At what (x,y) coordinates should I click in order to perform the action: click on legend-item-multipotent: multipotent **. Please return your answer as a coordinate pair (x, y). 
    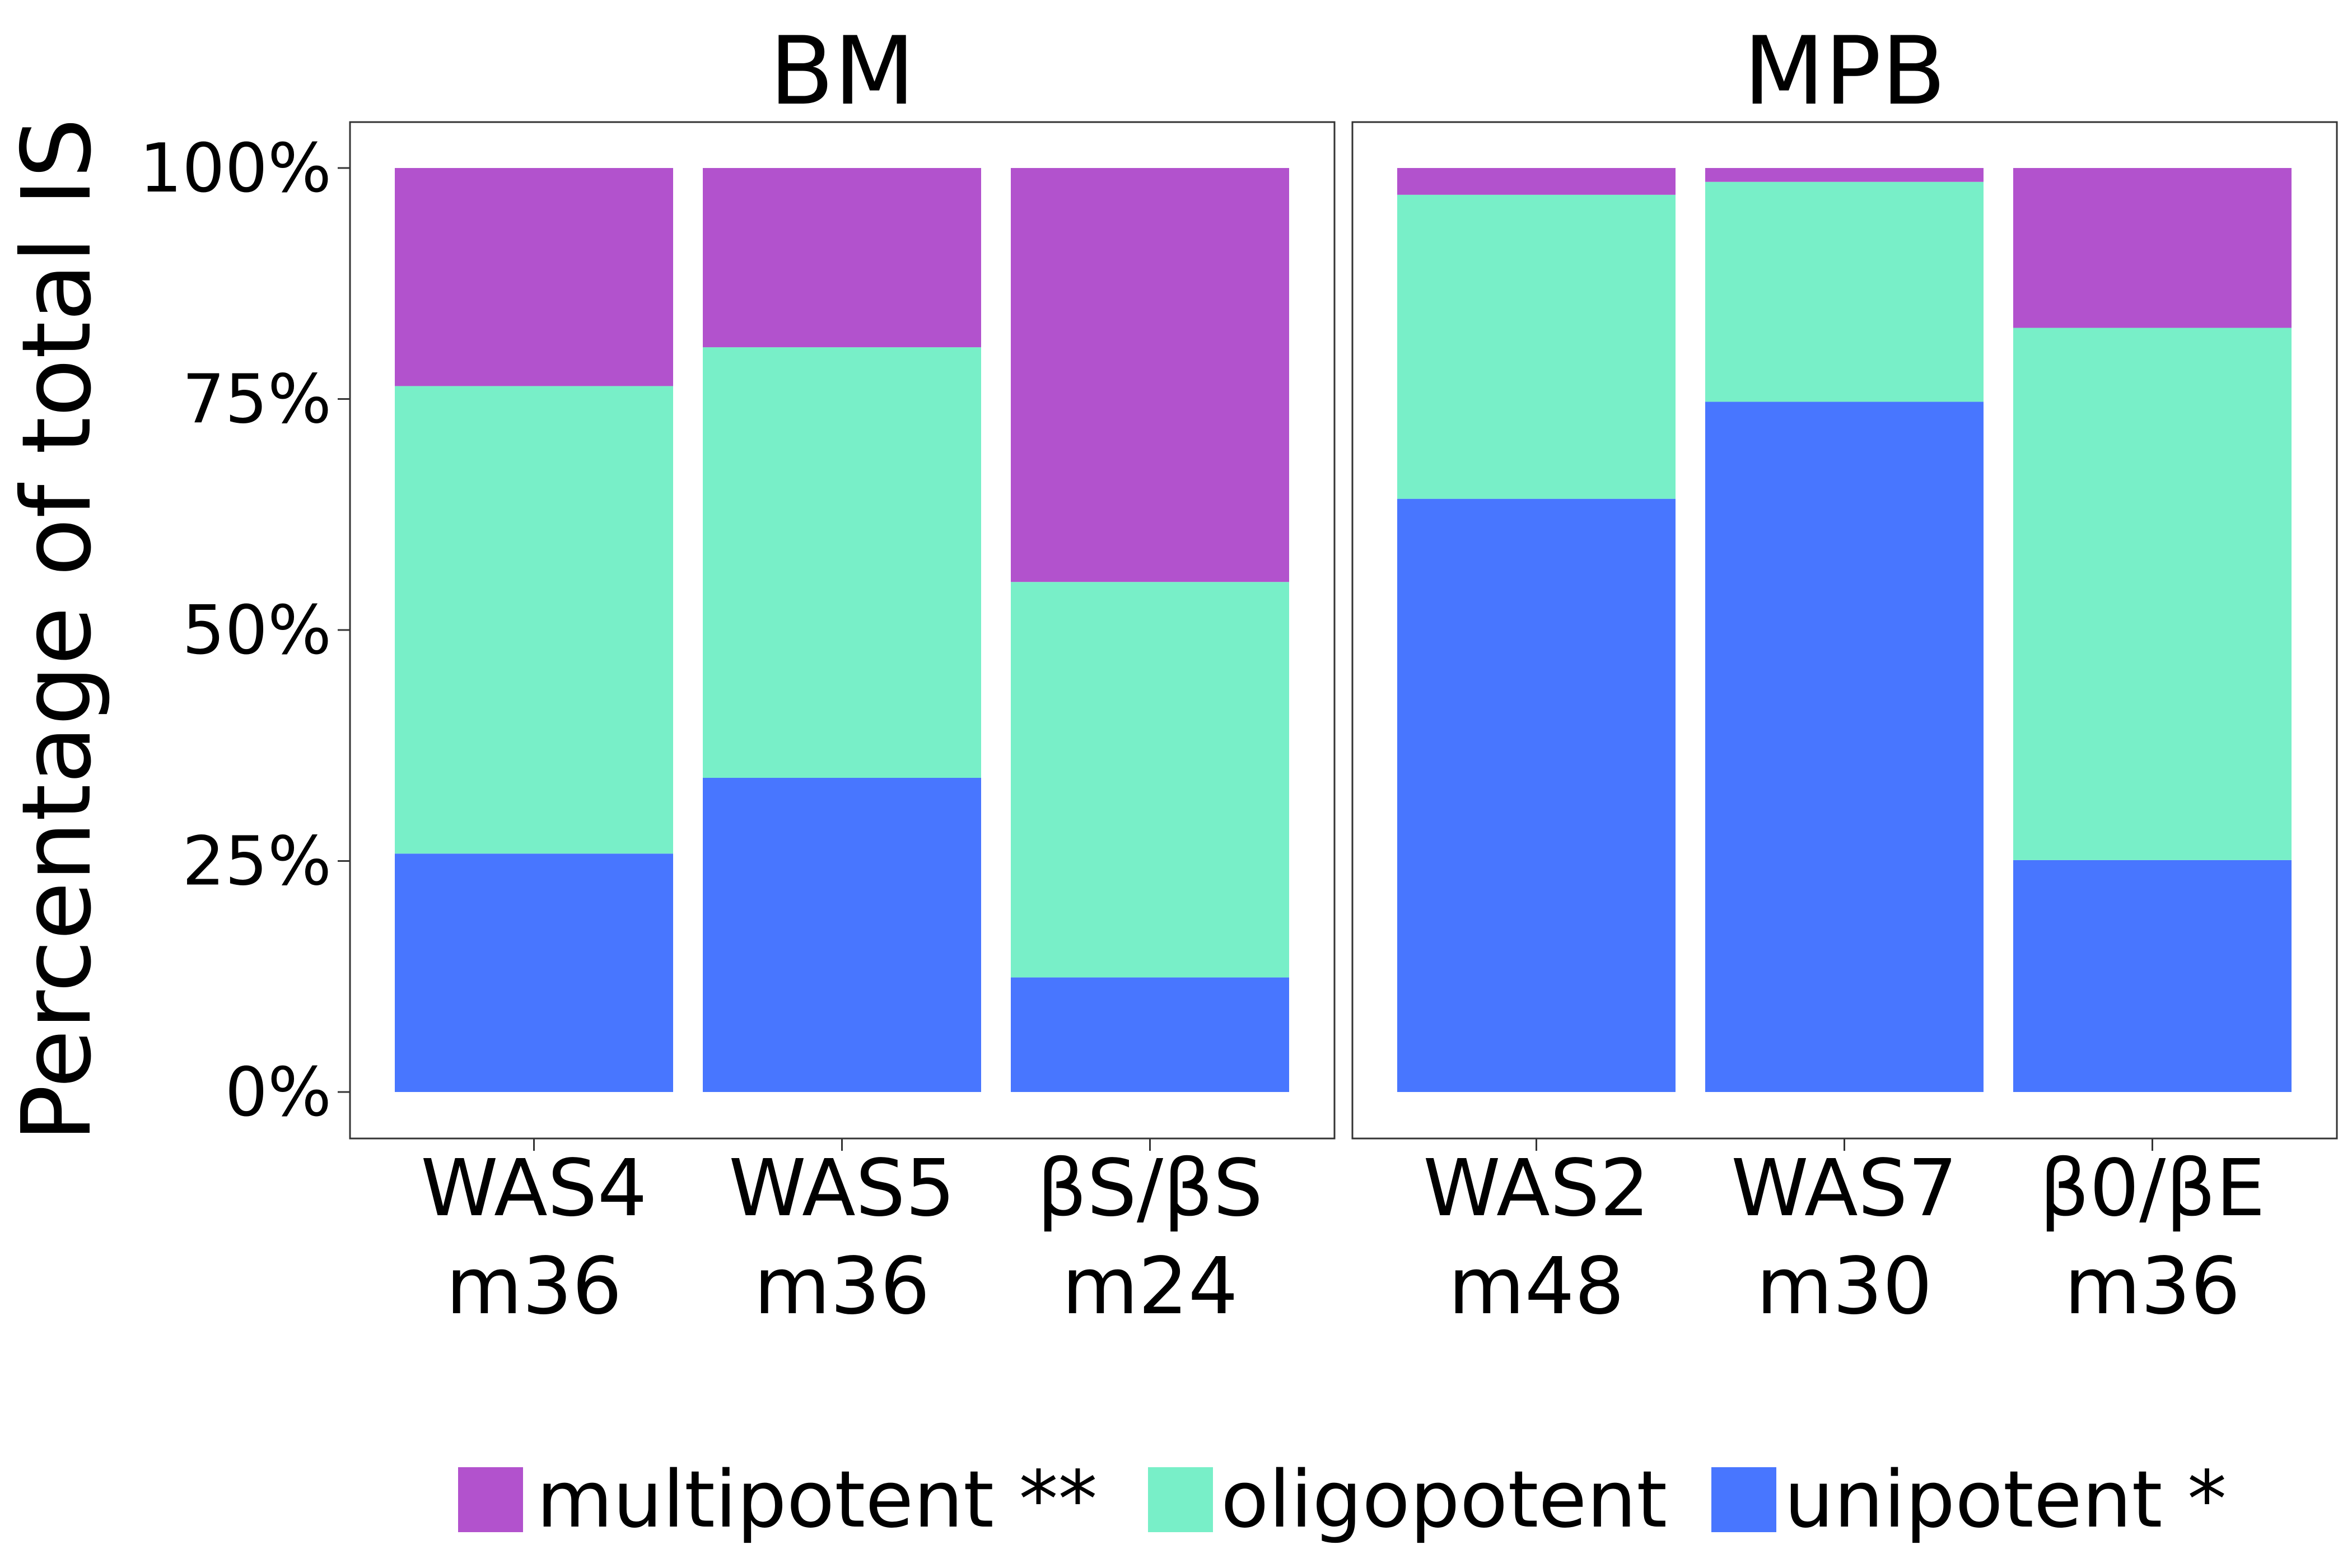
    Looking at the image, I should click on (777, 1500).